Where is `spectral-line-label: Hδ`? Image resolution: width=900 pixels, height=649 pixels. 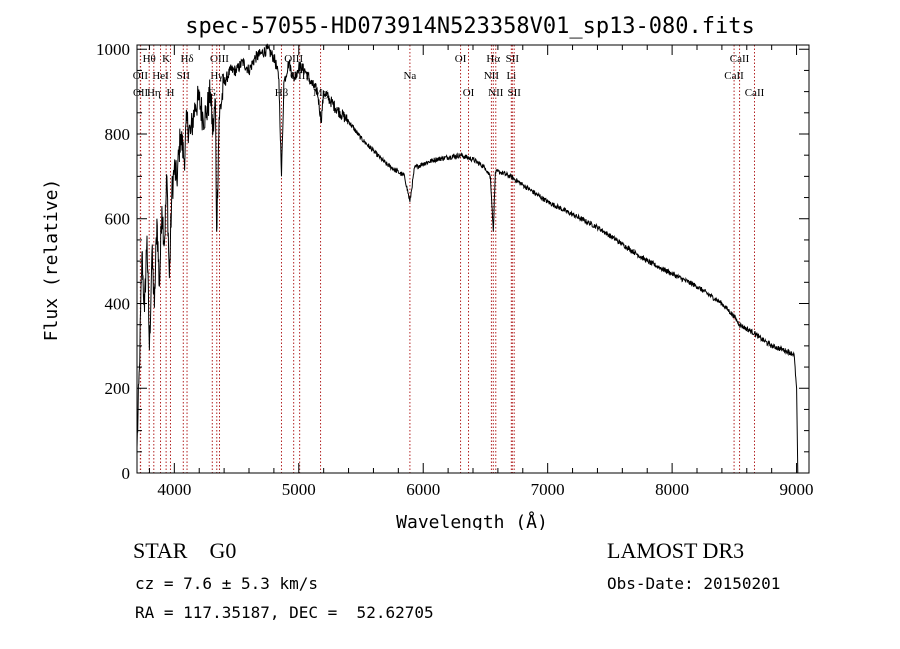
spectral-line-label: Hδ is located at coordinates (186, 59).